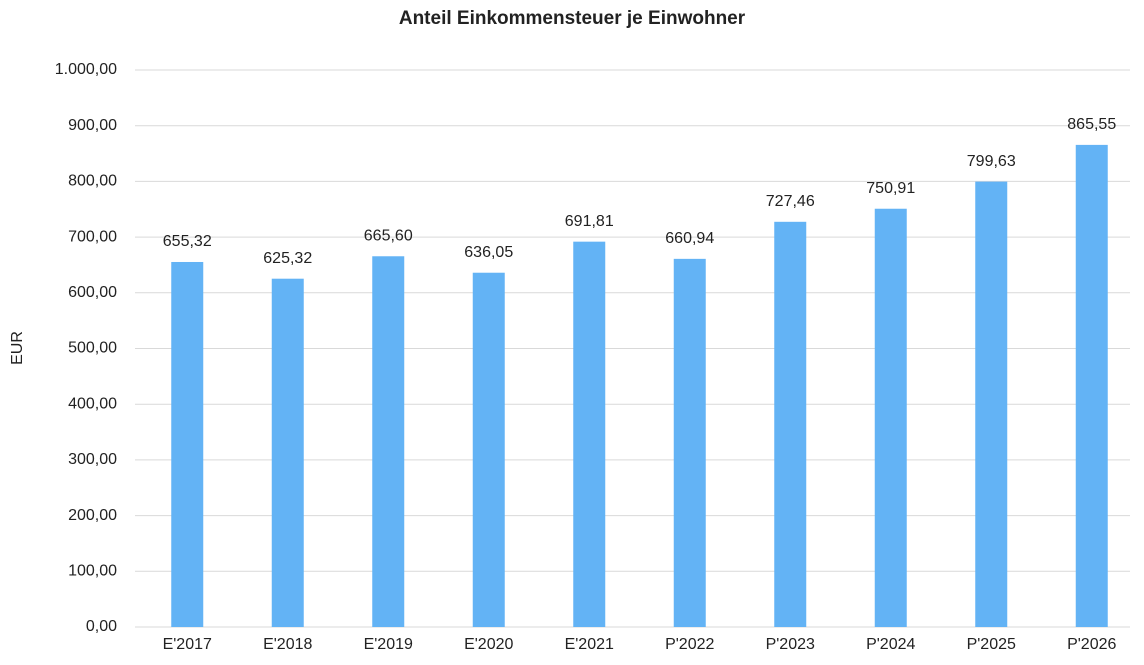 This screenshot has width=1144, height=665. Describe the element at coordinates (17, 348) in the screenshot. I see `y-axis-label: EUR` at that location.